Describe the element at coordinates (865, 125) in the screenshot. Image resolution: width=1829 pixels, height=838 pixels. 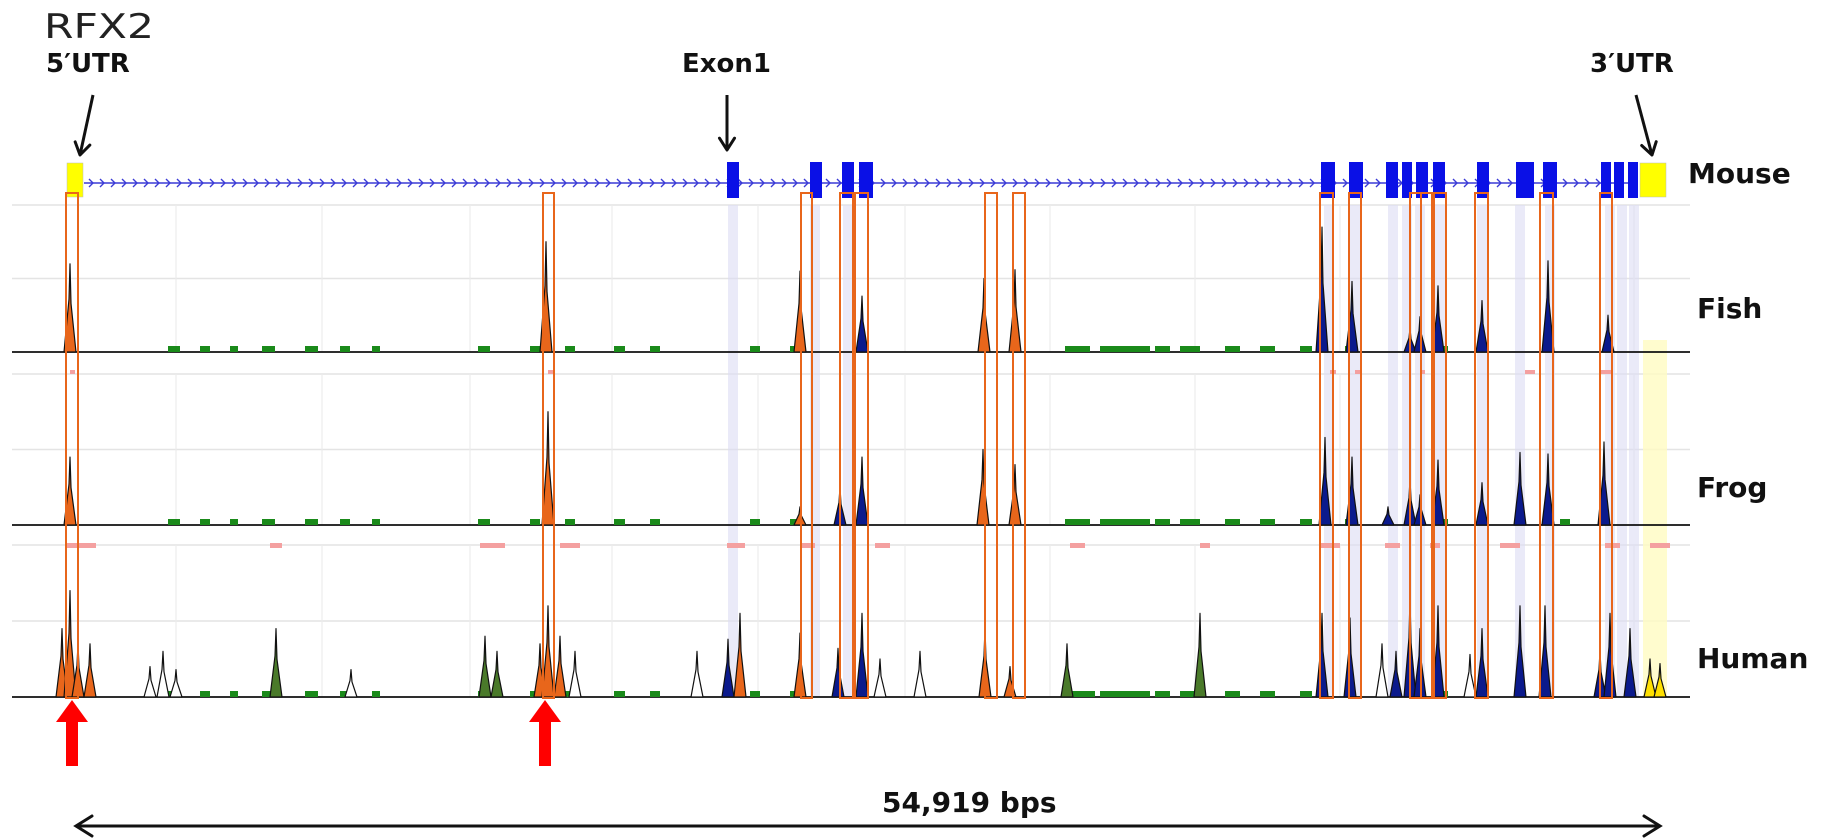
I see `annotation-arrows` at that location.